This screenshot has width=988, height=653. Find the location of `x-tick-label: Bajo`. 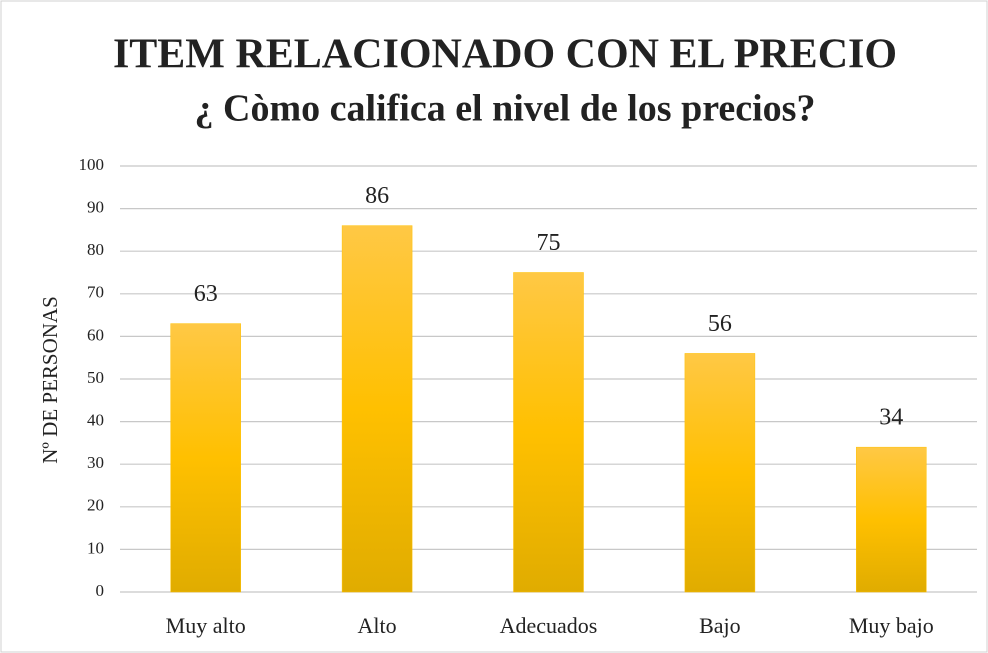

x-tick-label: Bajo is located at coordinates (720, 625).